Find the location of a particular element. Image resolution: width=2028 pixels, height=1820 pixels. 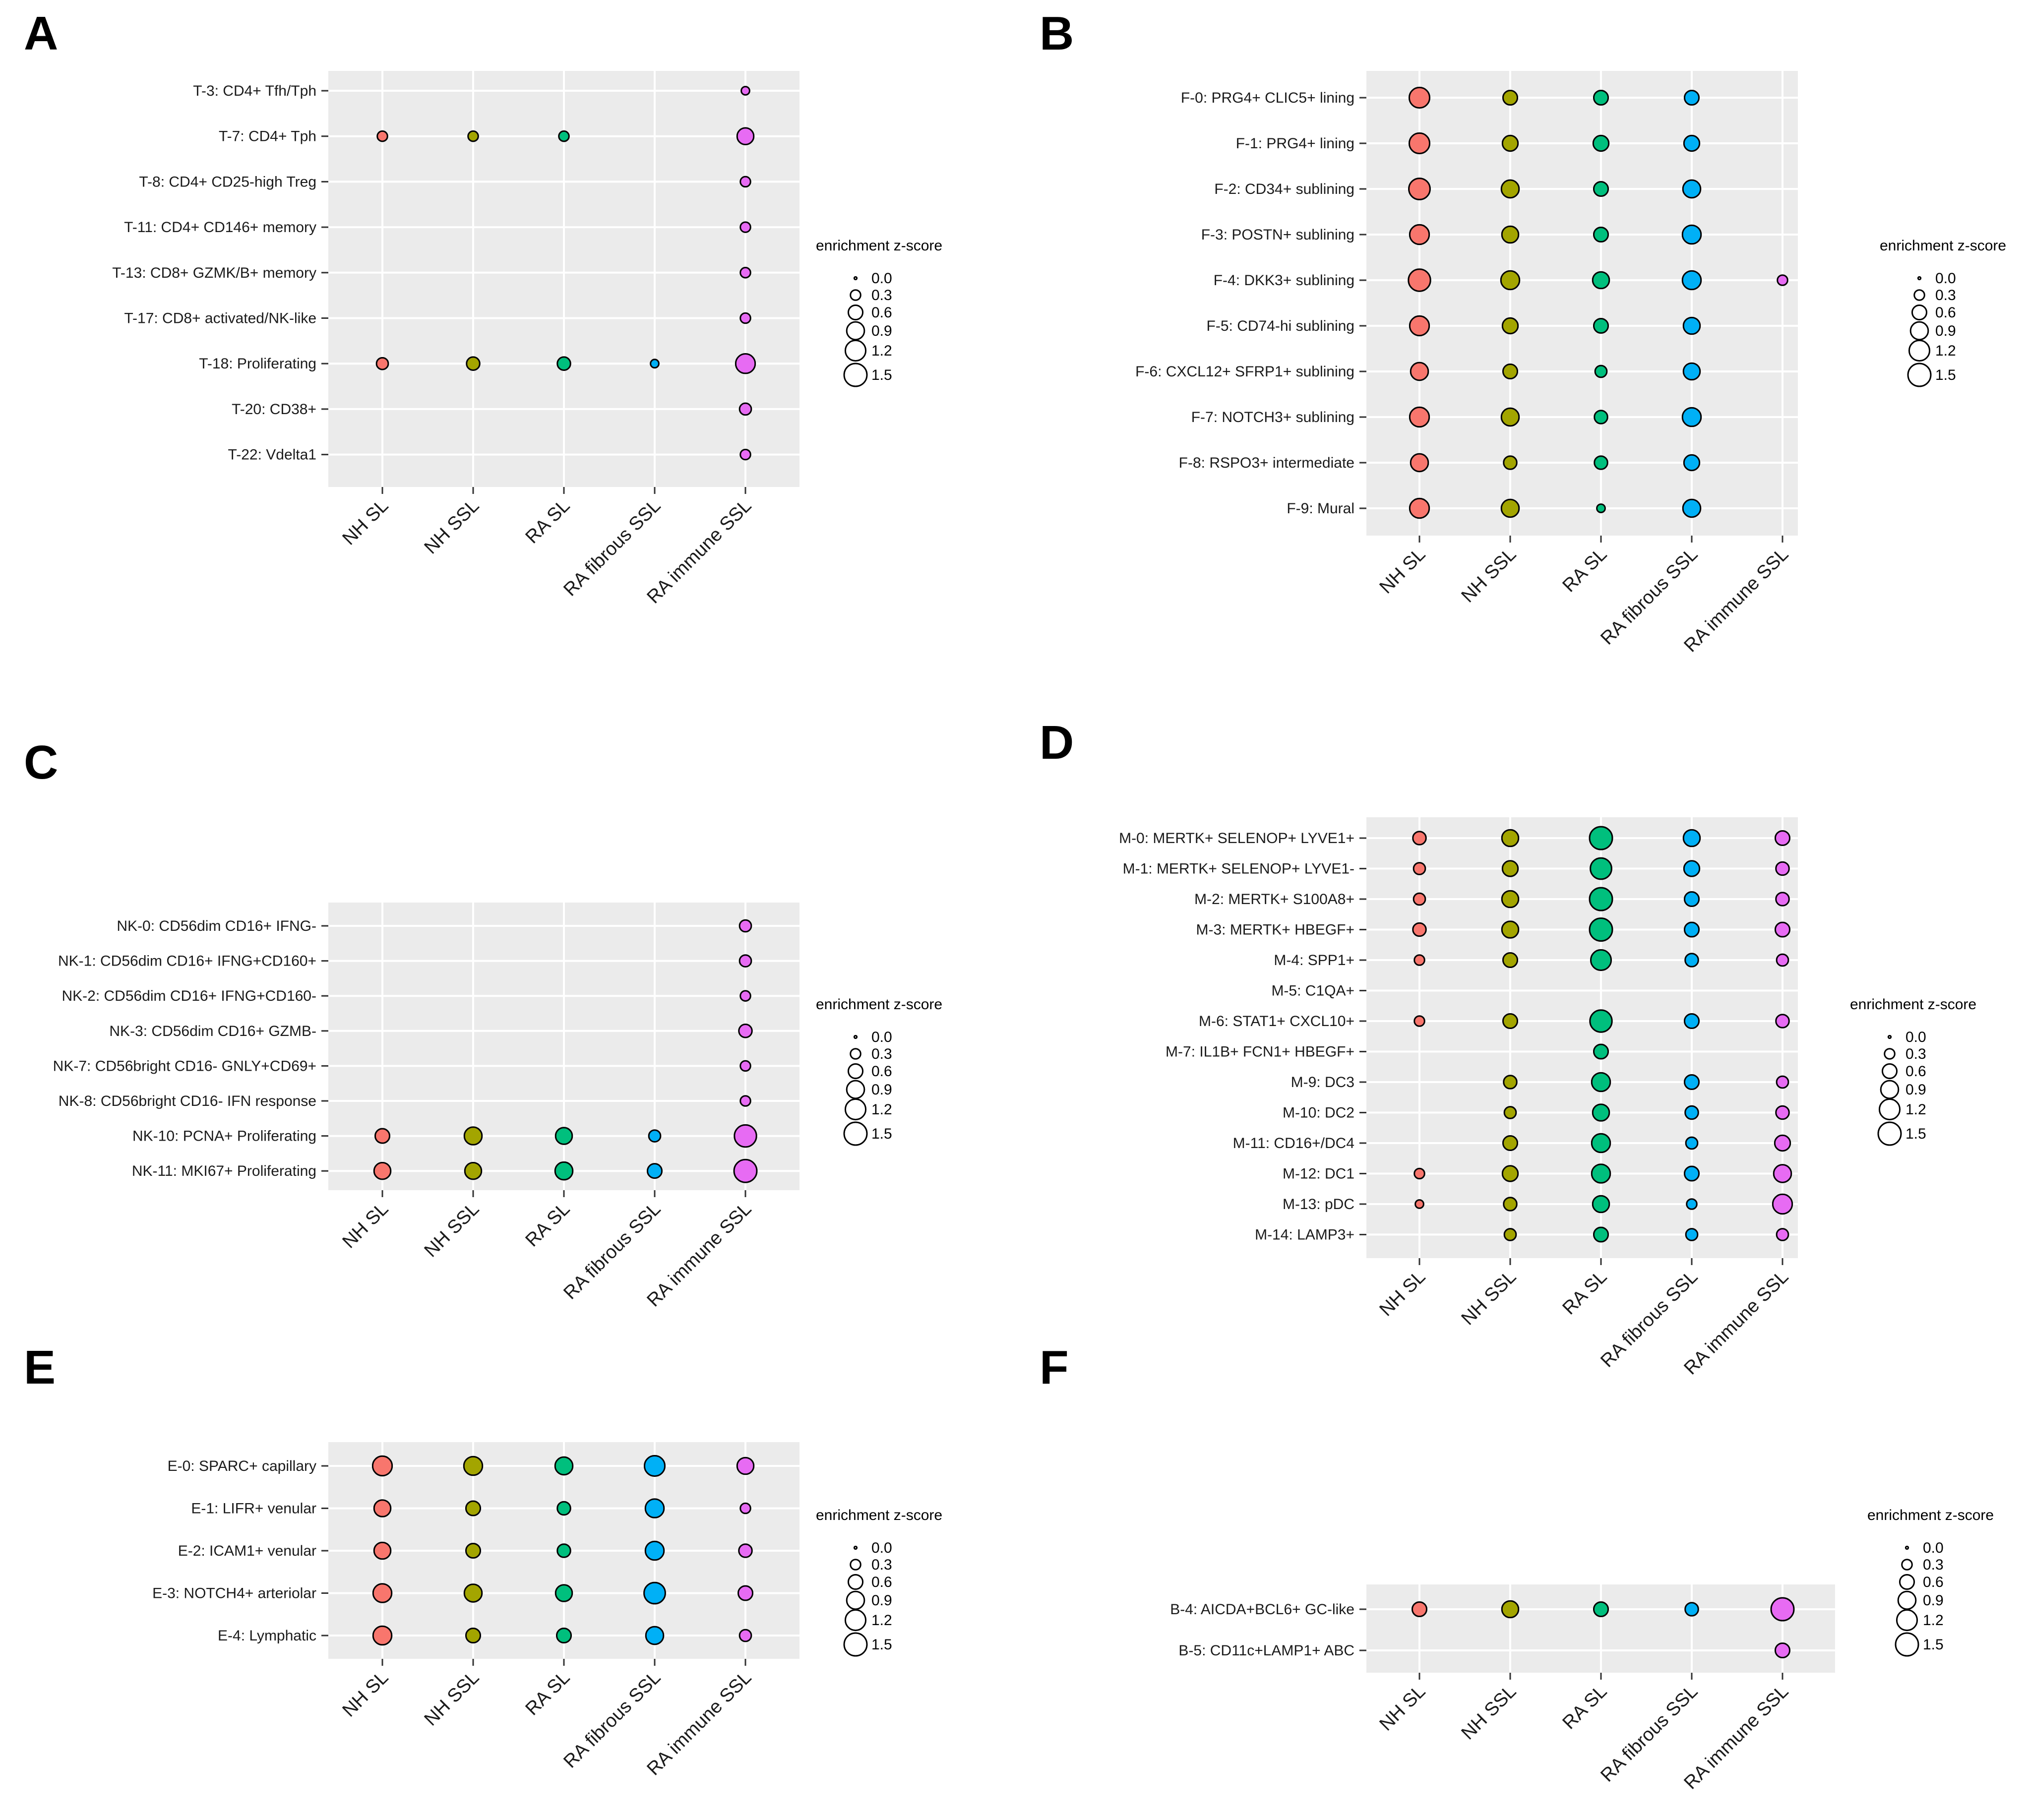

legend-label: 0.3 is located at coordinates (881, 1054).